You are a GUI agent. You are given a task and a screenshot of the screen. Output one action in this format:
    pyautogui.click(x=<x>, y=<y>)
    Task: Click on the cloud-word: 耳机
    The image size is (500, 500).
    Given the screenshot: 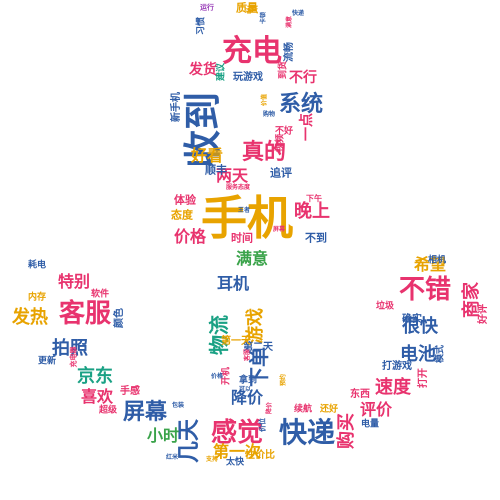 What is the action you would take?
    pyautogui.click(x=233, y=283)
    